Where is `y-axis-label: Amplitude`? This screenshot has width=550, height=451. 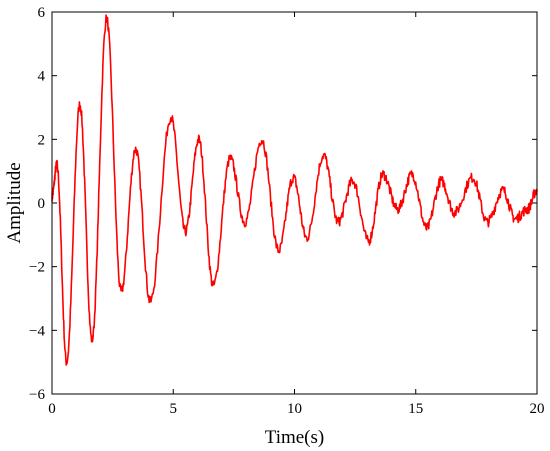 y-axis-label: Amplitude is located at coordinates (14, 202).